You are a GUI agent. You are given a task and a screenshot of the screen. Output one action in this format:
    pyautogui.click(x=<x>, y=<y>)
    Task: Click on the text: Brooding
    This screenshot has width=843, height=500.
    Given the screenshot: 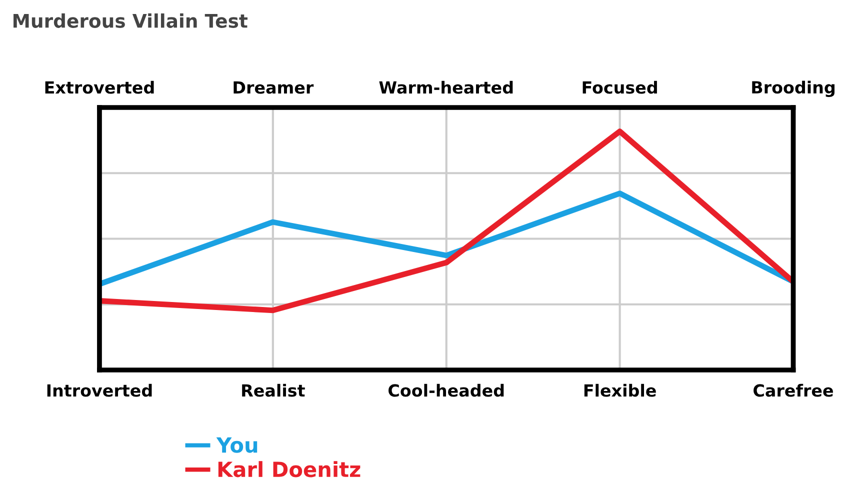 What is the action you would take?
    pyautogui.click(x=793, y=88)
    